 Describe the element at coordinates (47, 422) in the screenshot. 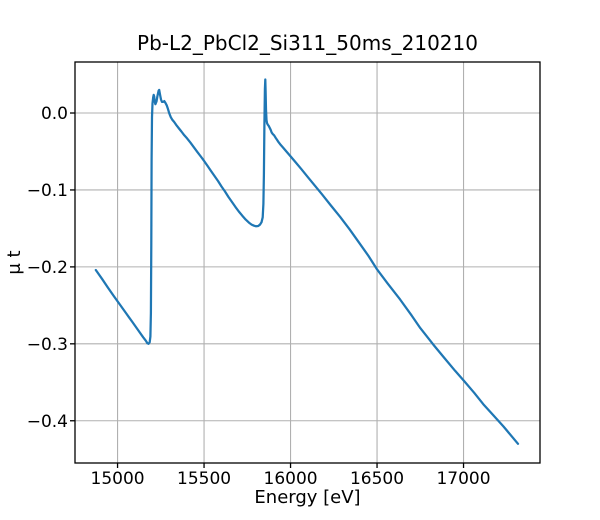

I see `y-tick-label: −0.4` at that location.